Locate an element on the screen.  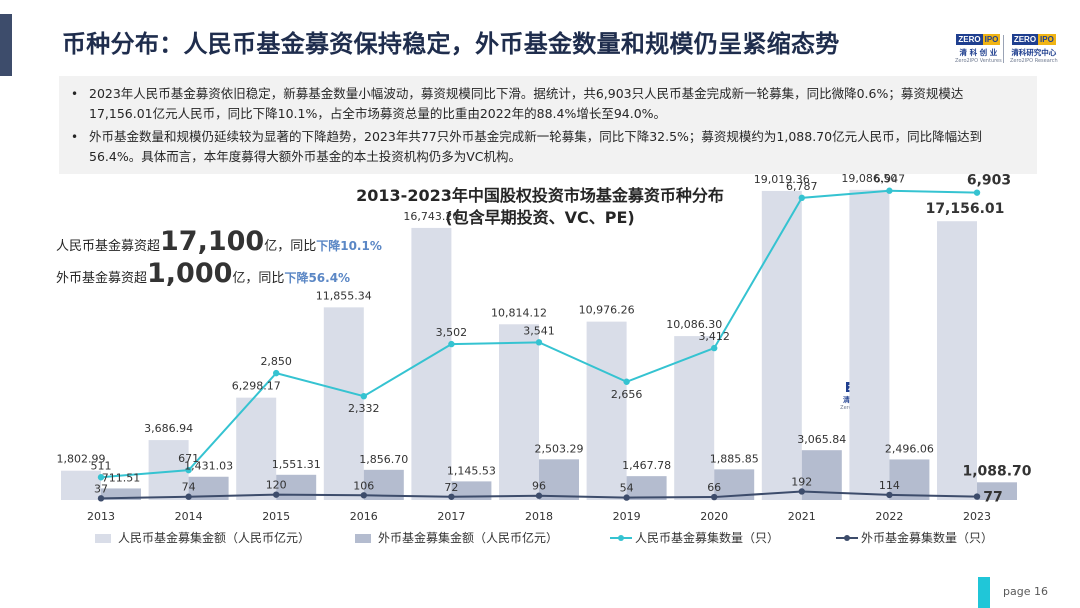
x-tick-label: 2020 is located at coordinates (714, 516).